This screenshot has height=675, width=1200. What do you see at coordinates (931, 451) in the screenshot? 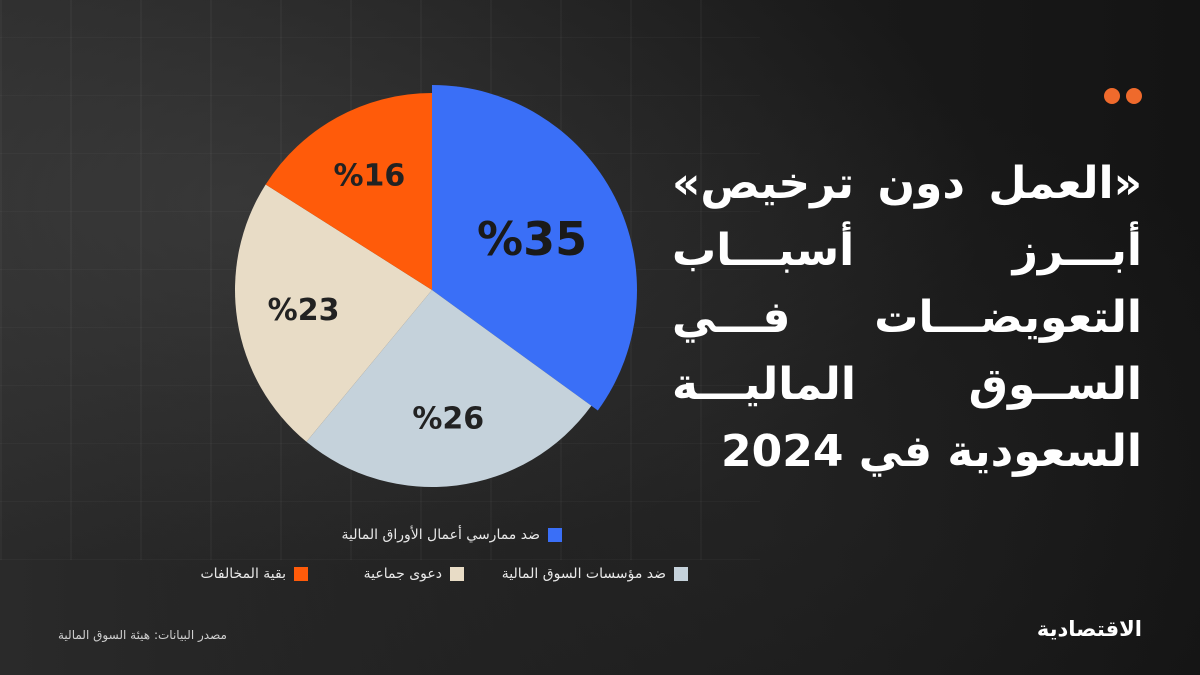
I see `headline-line: السعودية في 2024` at bounding box center [931, 451].